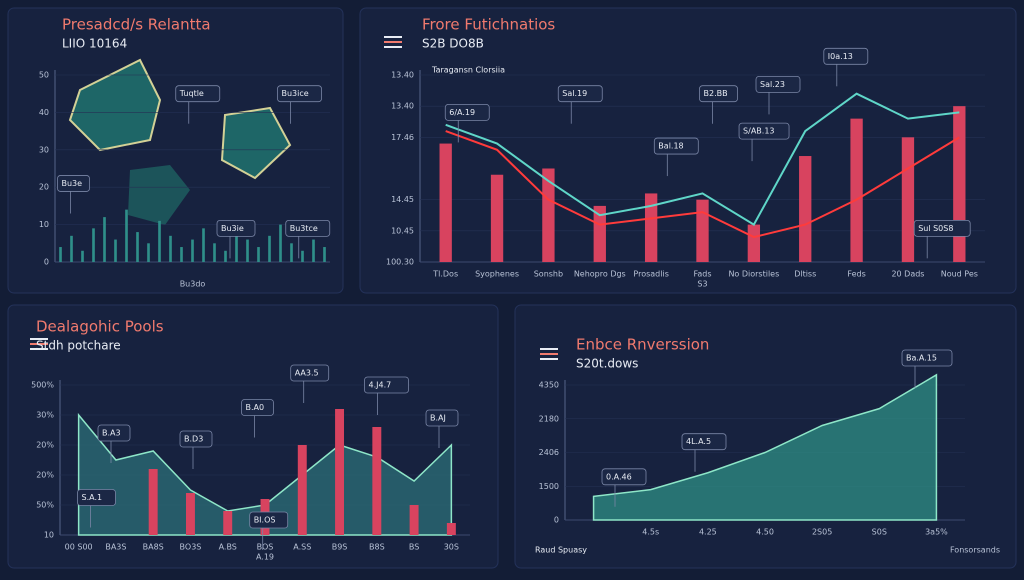 The width and height of the screenshot is (1024, 580). I want to click on x-tick-label: B9S, so click(340, 547).